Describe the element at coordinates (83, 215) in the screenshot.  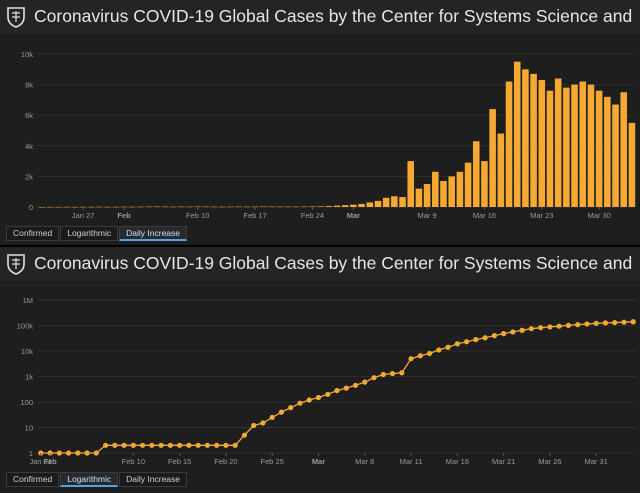
I see `x-tick-label: Jan 27` at that location.